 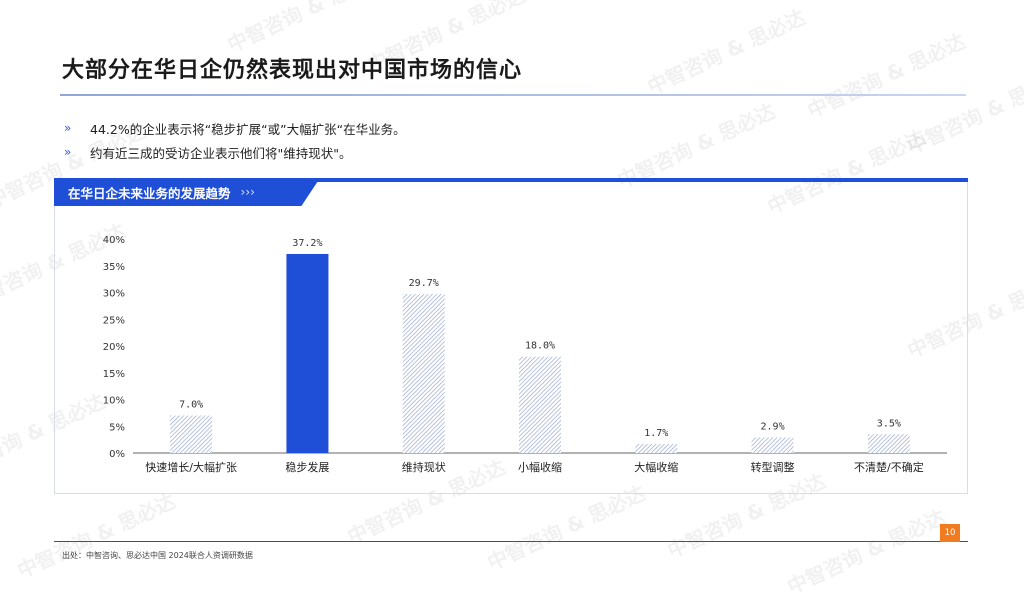 I want to click on x-tick-label: 不清楚/不确定, so click(x=889, y=467).